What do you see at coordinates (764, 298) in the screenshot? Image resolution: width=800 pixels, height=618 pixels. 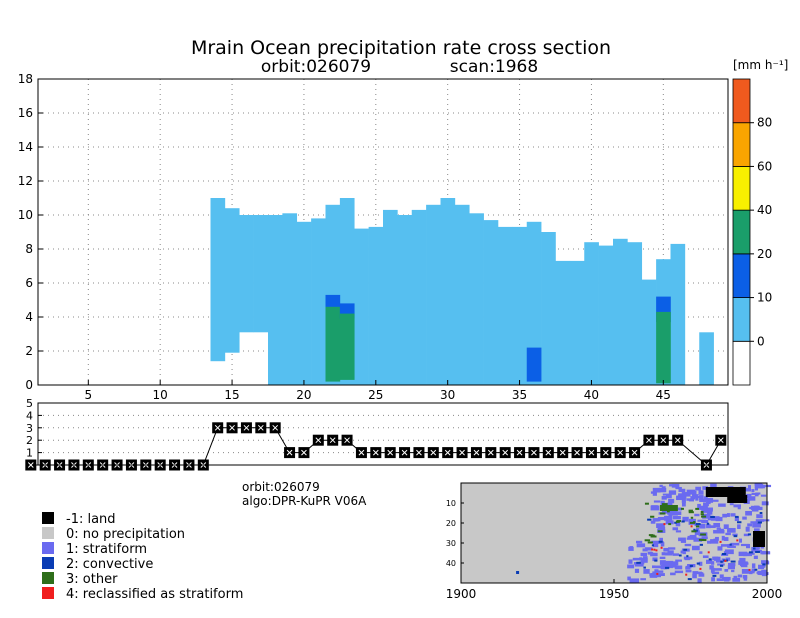 I see `colorbar-label: 10` at bounding box center [764, 298].